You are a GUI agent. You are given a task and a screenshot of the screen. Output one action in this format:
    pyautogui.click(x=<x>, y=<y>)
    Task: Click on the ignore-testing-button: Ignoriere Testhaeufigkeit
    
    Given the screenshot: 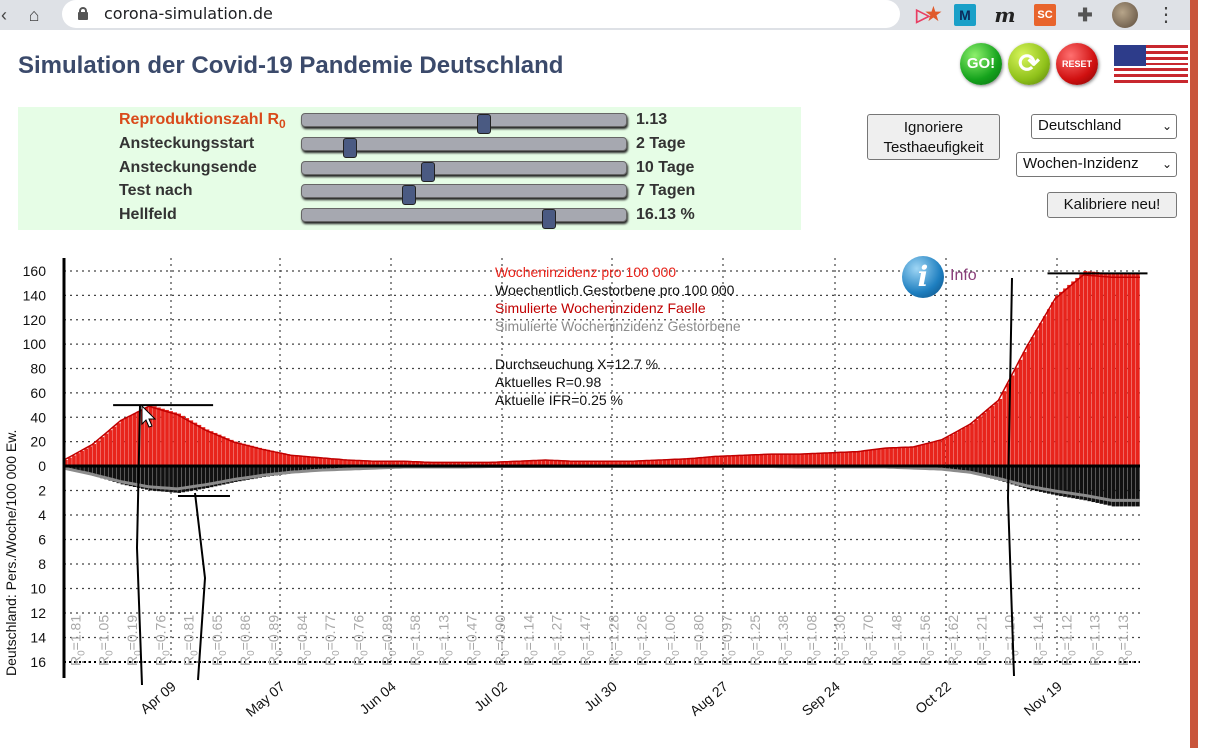 What is the action you would take?
    pyautogui.click(x=933, y=137)
    